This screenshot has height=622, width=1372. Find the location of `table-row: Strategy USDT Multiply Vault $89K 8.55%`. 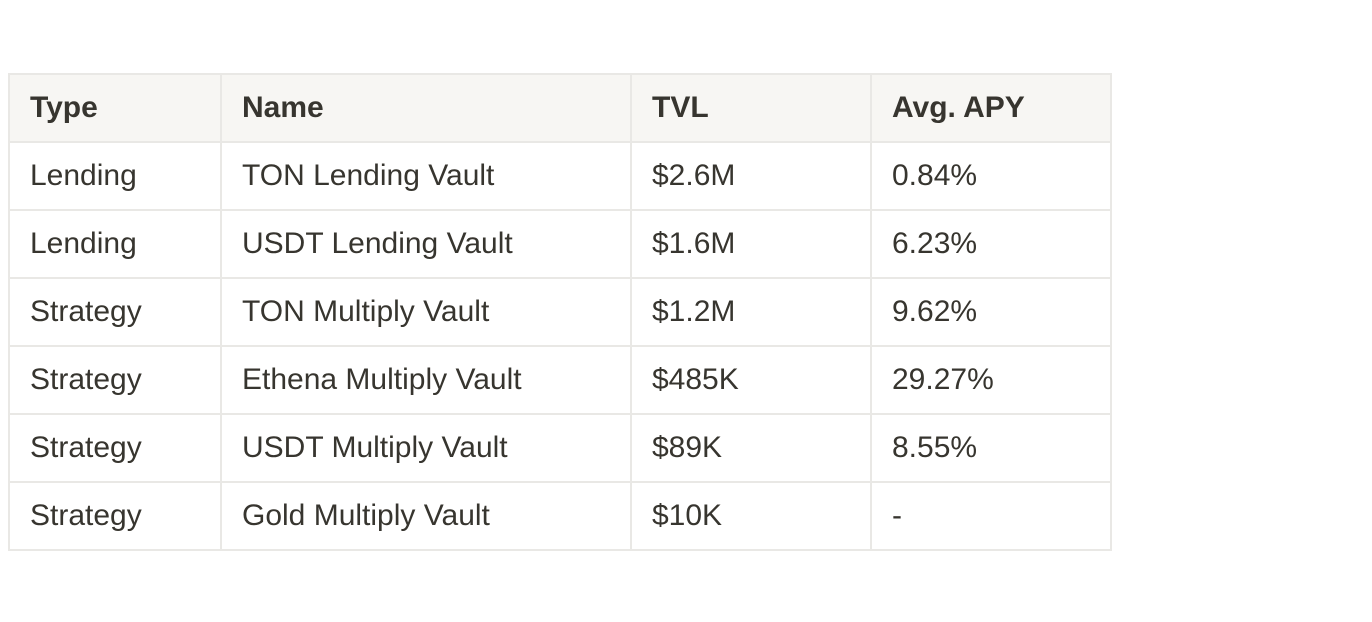

table-row: Strategy USDT Multiply Vault $89K 8.55% is located at coordinates (560, 448).